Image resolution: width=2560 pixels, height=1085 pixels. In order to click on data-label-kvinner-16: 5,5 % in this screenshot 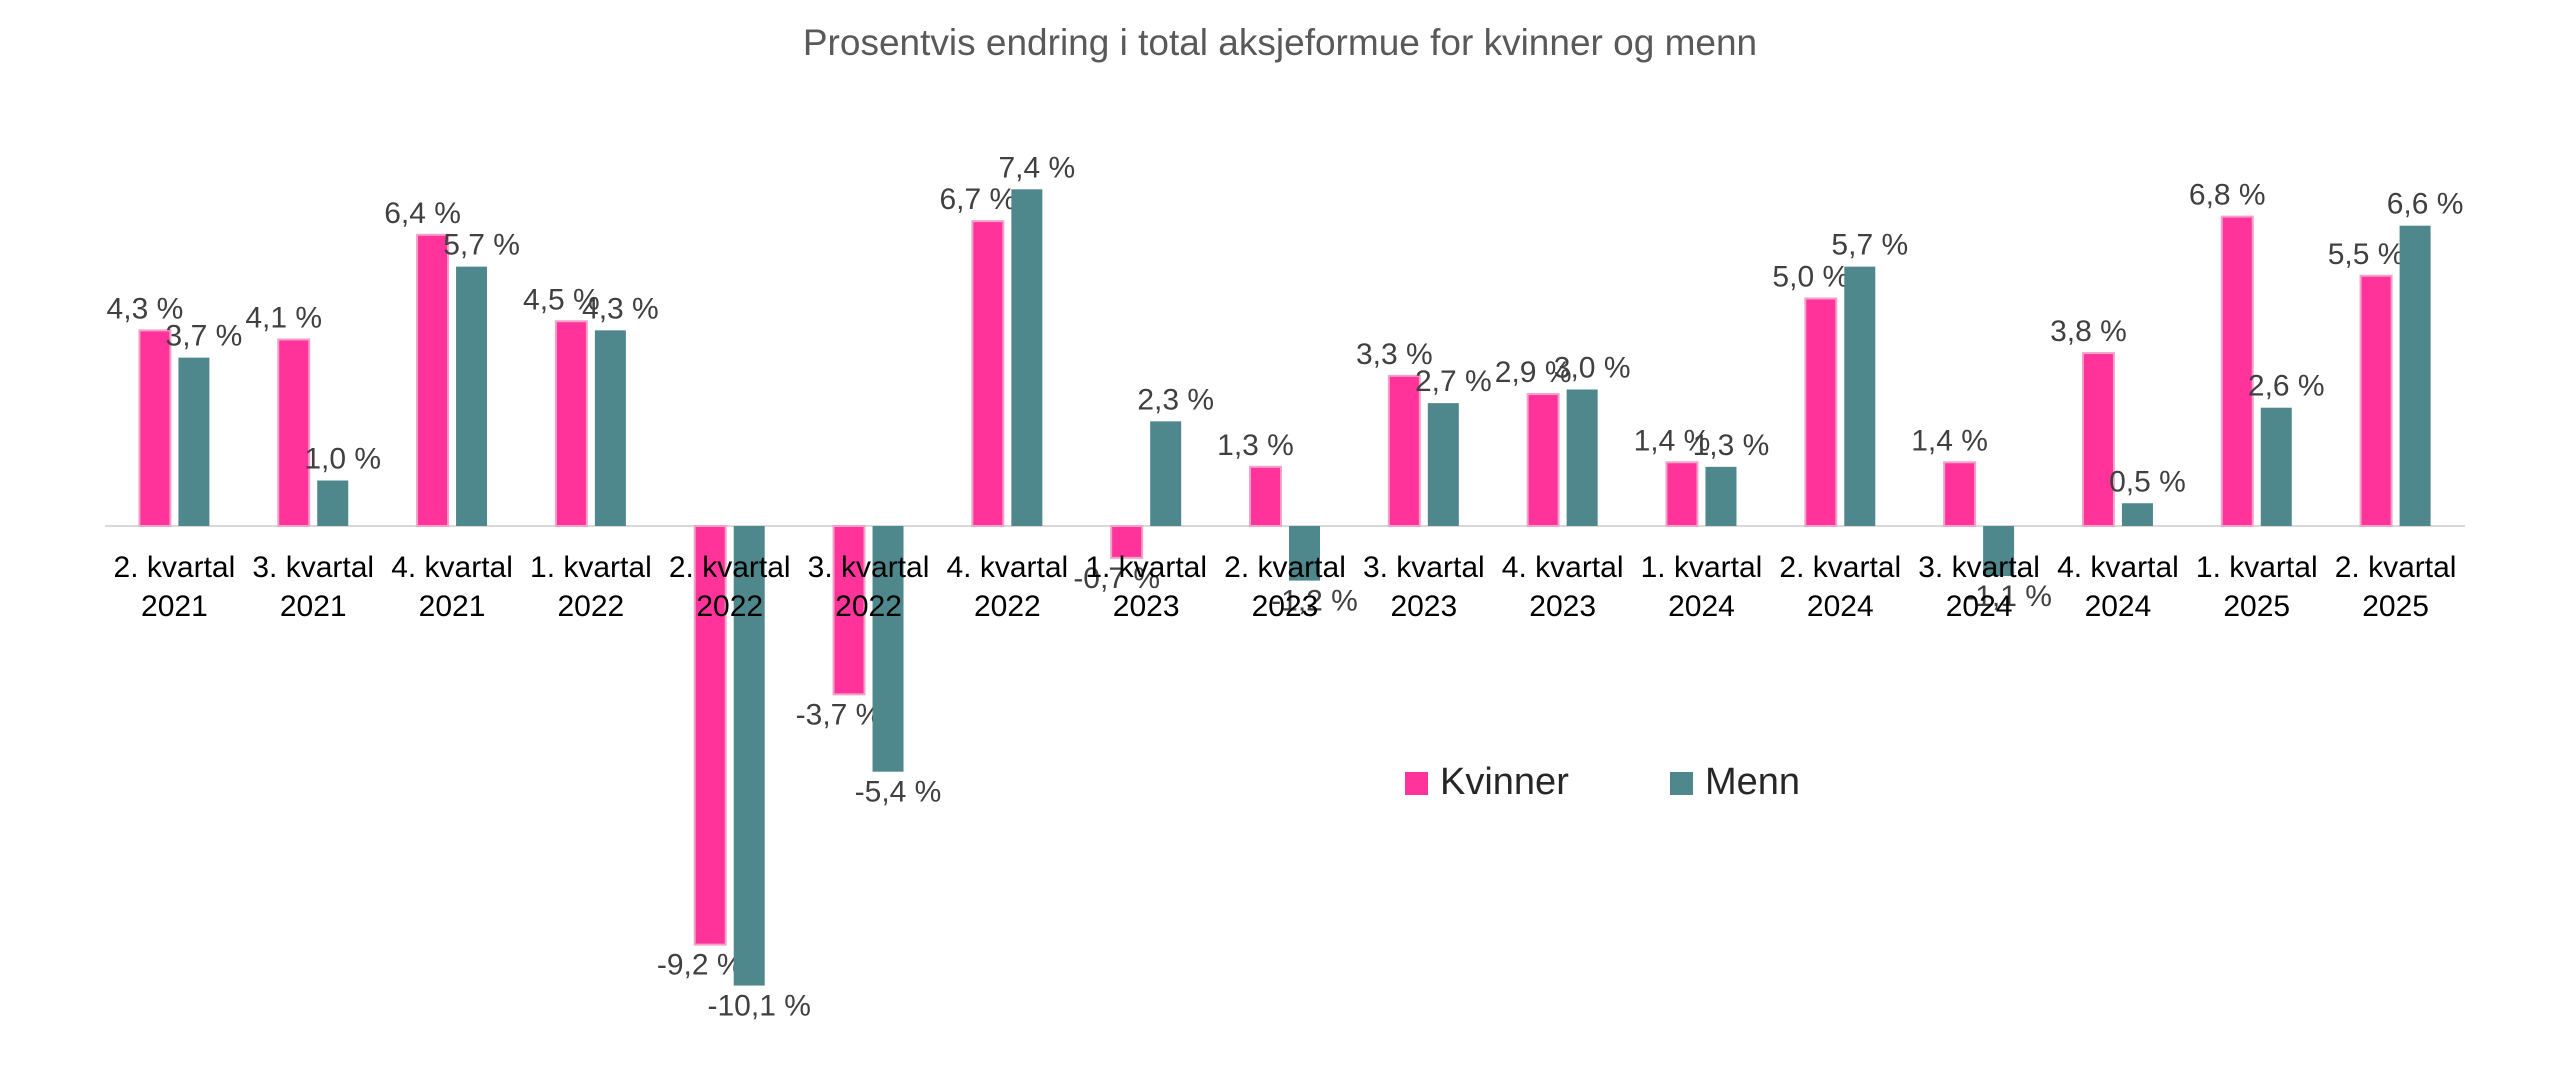, I will do `click(2366, 254)`.